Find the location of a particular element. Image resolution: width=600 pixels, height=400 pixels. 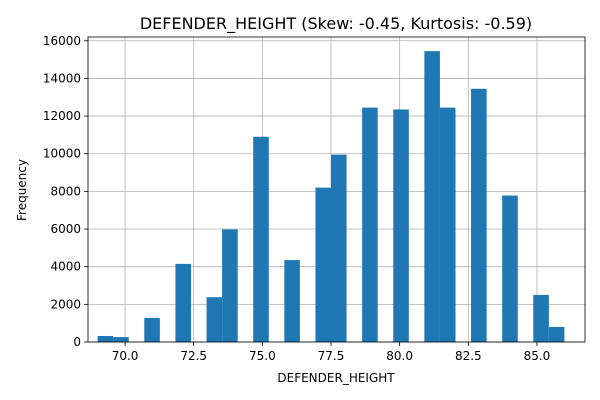

y-axis-label: Frequency is located at coordinates (22, 190).